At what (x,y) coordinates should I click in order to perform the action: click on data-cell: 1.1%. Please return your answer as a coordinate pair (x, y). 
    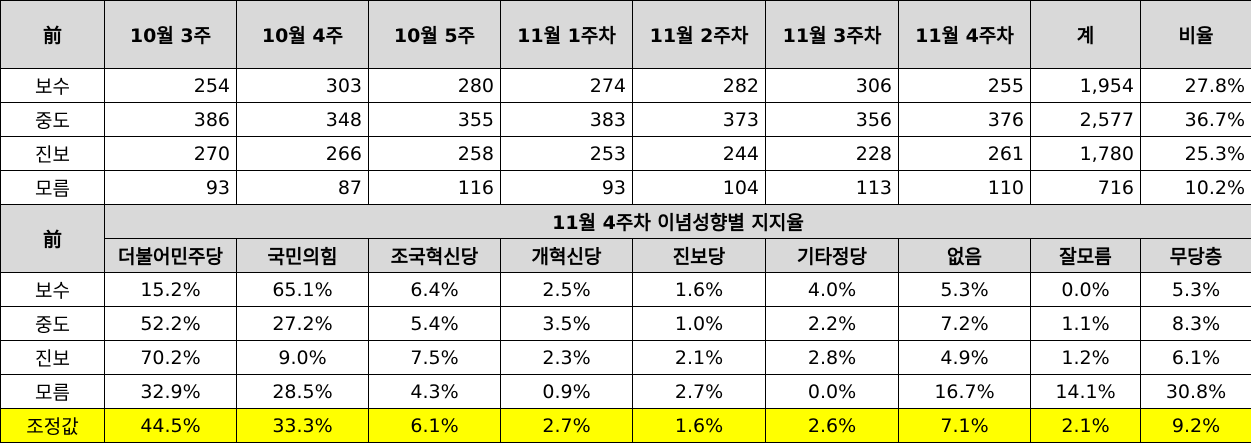
    Looking at the image, I should click on (1085, 323).